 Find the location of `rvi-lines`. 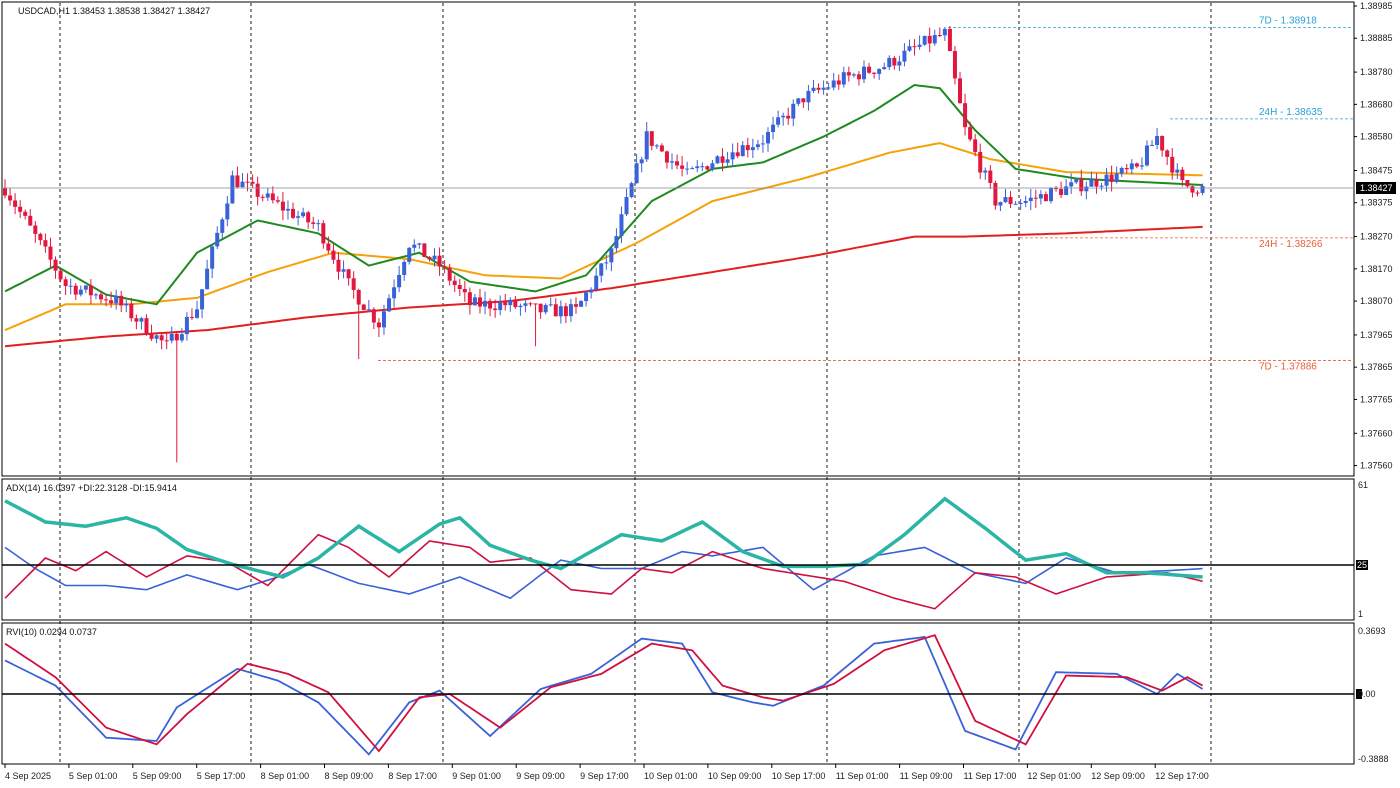

rvi-lines is located at coordinates (604, 695).